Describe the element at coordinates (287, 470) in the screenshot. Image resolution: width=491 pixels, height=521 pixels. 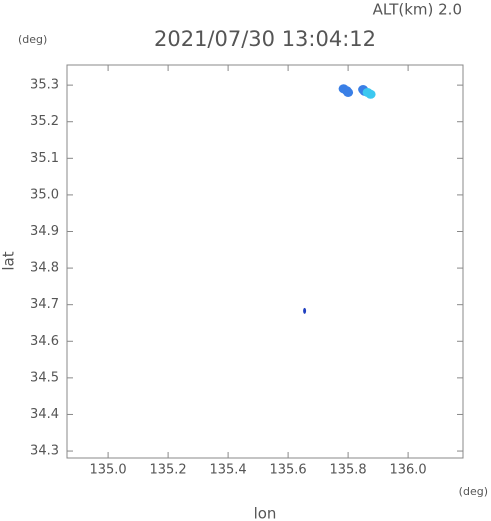
I see `x-tick-label: 135.6` at that location.